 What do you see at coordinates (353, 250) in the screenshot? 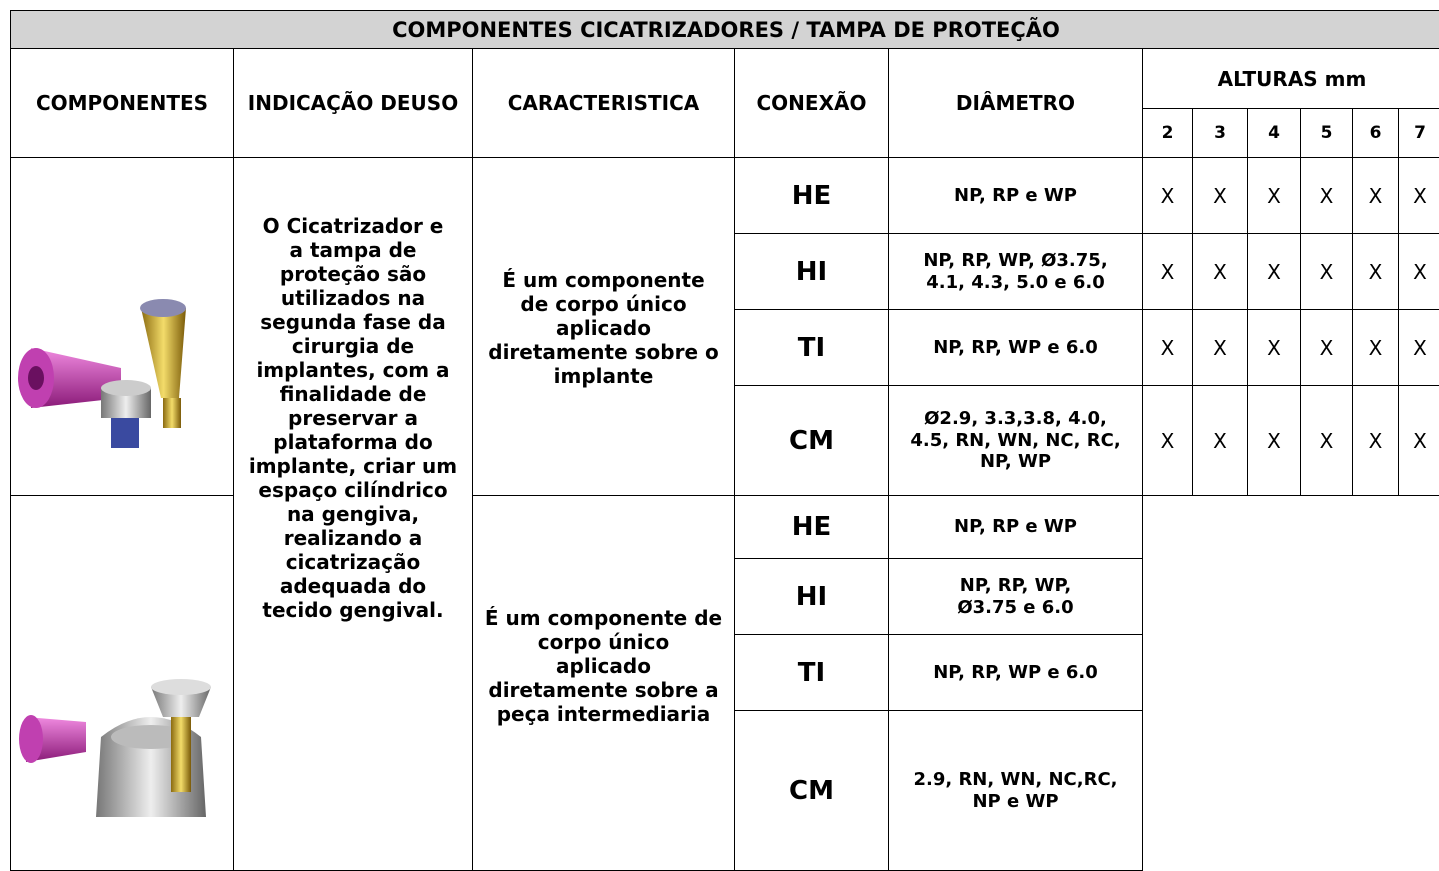
I see `indication-line: a tampa de` at bounding box center [353, 250].